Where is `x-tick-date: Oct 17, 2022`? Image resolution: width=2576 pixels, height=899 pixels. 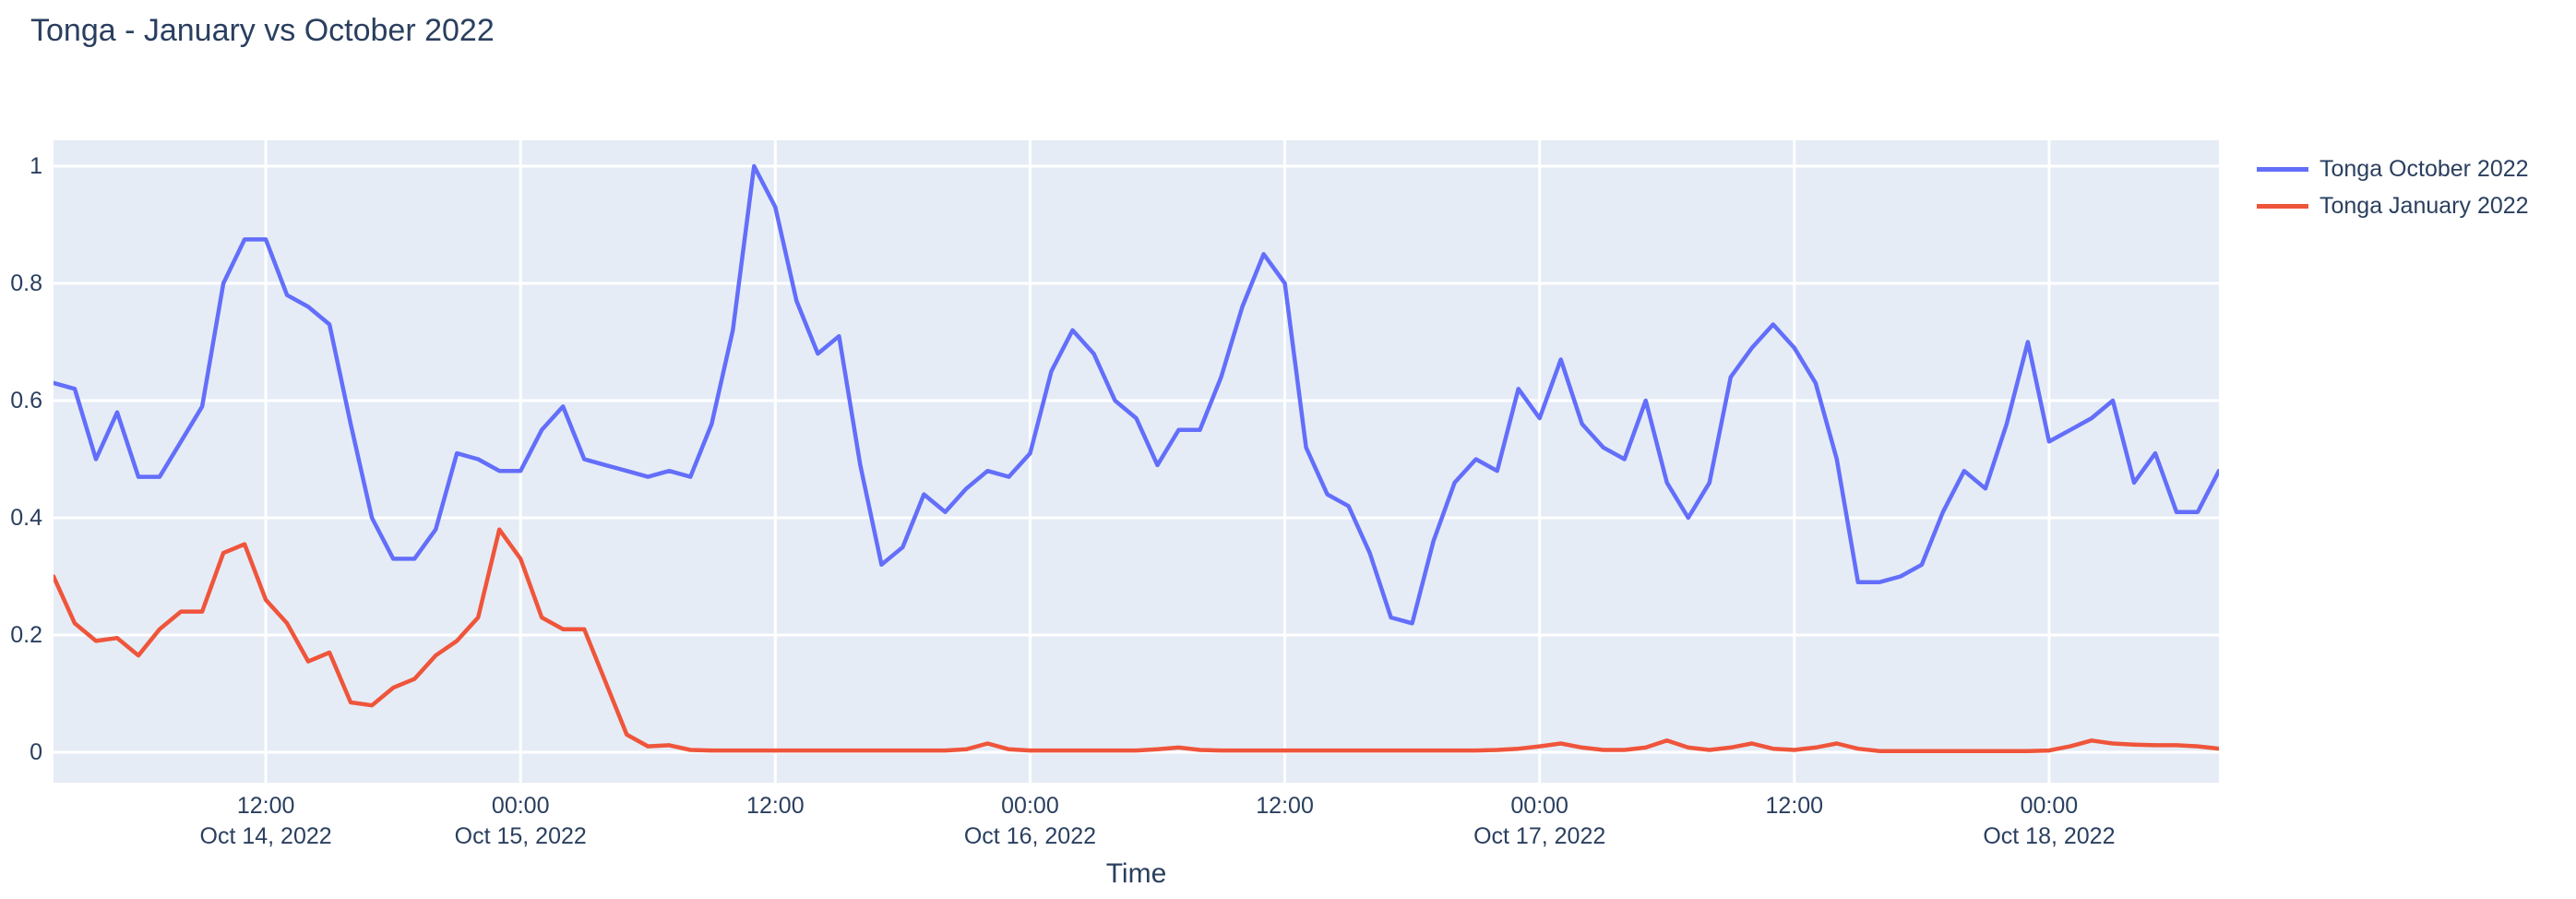 x-tick-date: Oct 17, 2022 is located at coordinates (1539, 836).